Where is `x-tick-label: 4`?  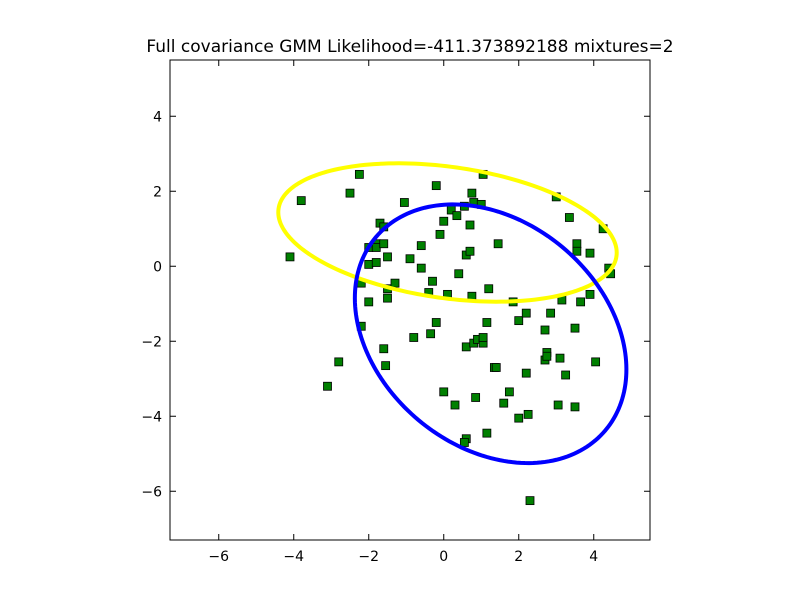 x-tick-label: 4 is located at coordinates (593, 557).